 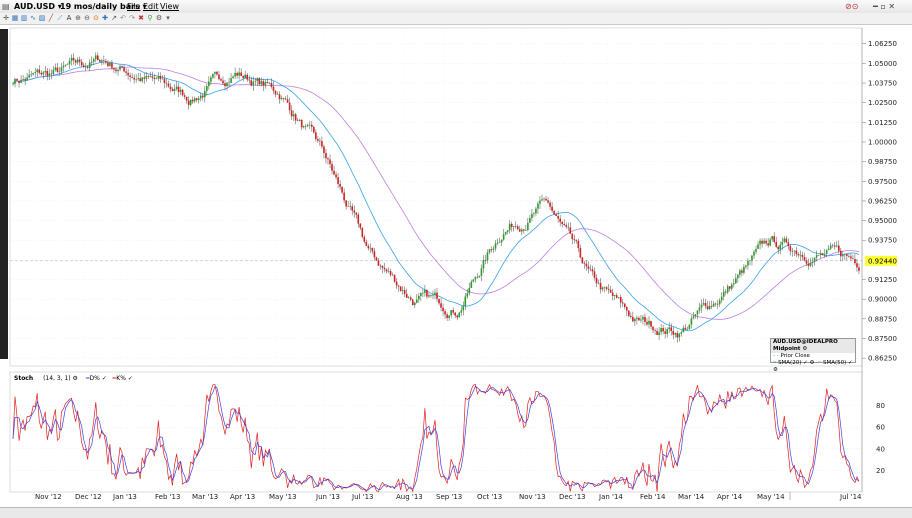 What do you see at coordinates (151, 6) in the screenshot?
I see `menu-edit: Edit` at bounding box center [151, 6].